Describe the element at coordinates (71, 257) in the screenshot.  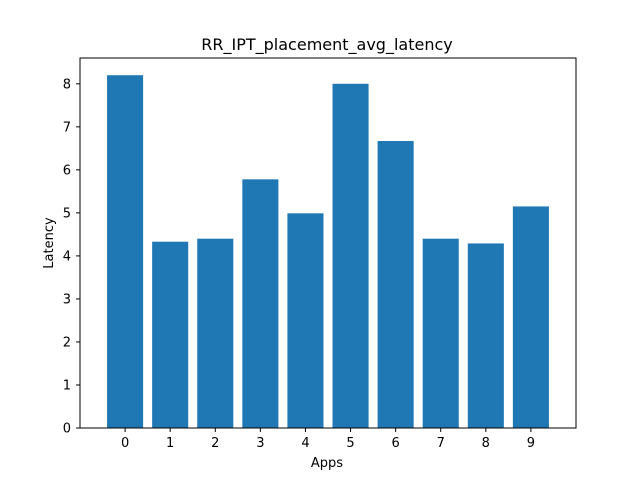
I see `y-axis-ticks: 0 1 2 3 4 5 6 7 8` at that location.